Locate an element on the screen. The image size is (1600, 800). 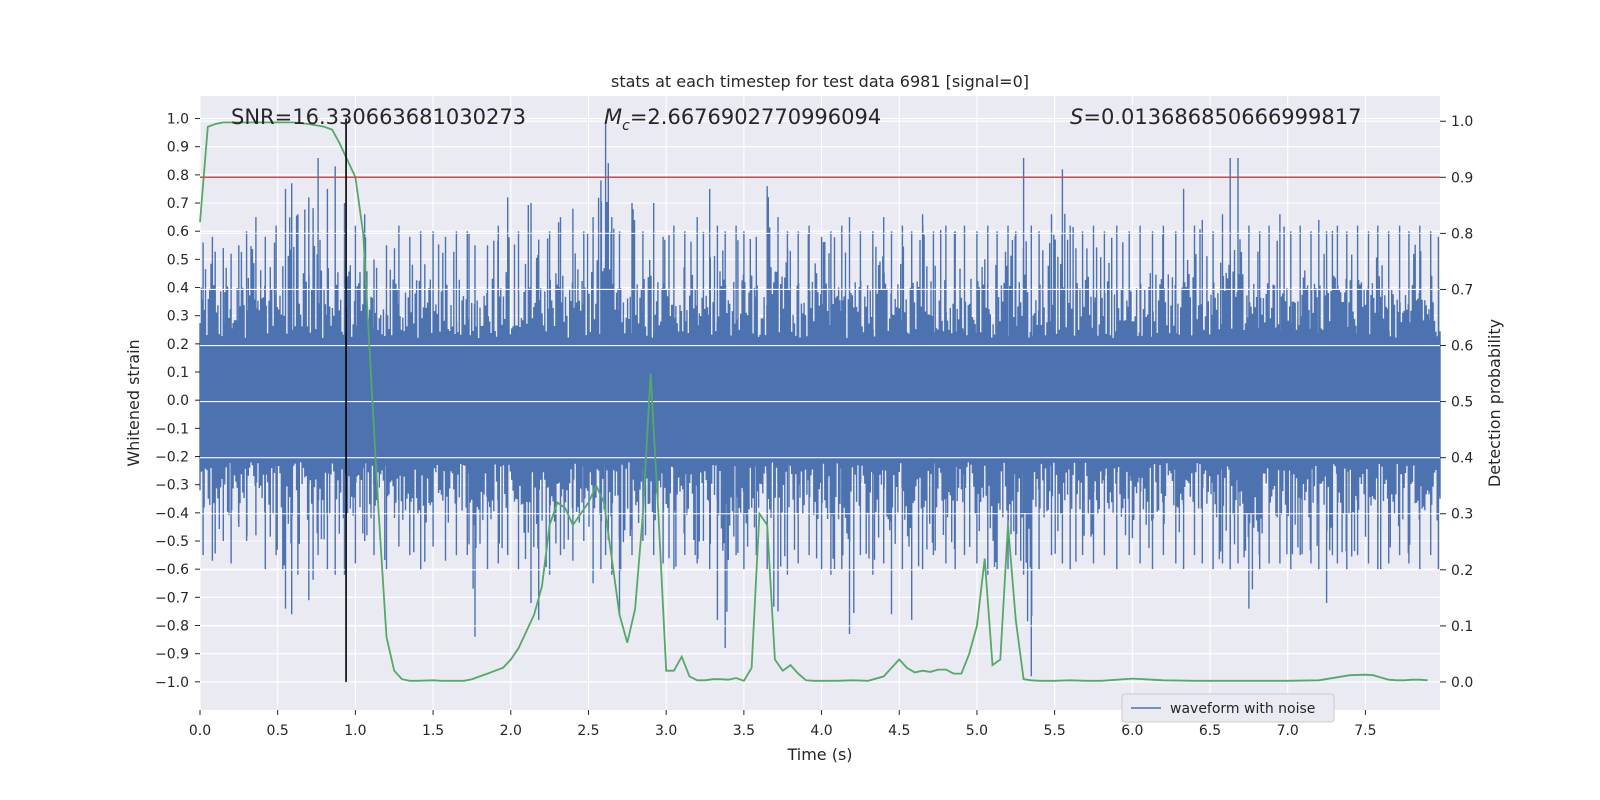
y-left-tick-label: −0.5 is located at coordinates (172, 542).